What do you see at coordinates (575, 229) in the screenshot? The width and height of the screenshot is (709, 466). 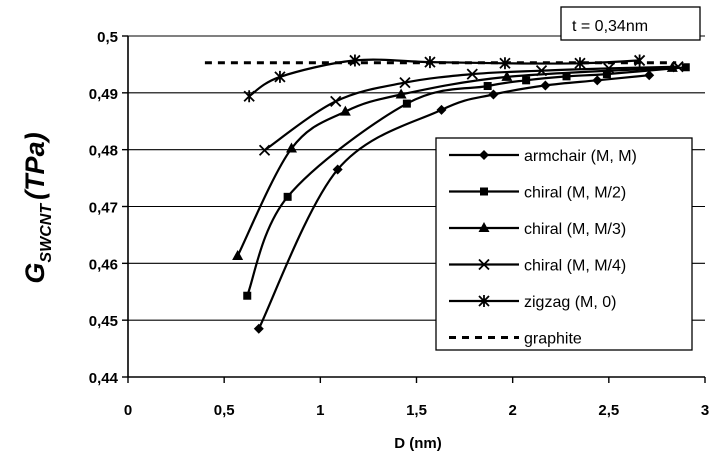 I see `legend-label-chiral-m-m-3: chiral (M, M/3)` at bounding box center [575, 229].